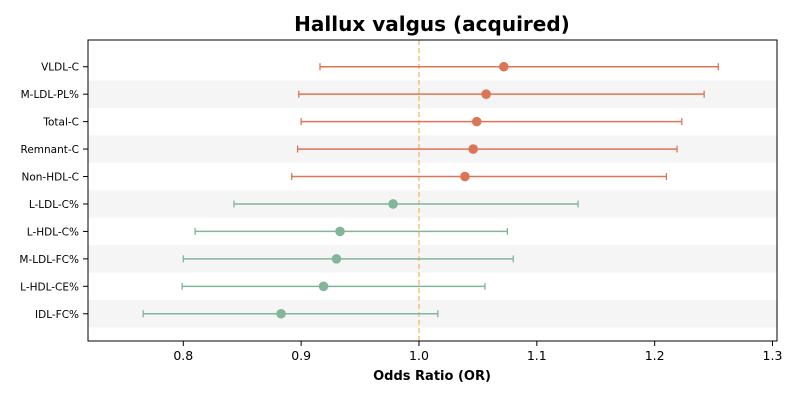 This screenshot has width=800, height=400. What do you see at coordinates (419, 355) in the screenshot?
I see `x-tick-label: 1.0` at bounding box center [419, 355].